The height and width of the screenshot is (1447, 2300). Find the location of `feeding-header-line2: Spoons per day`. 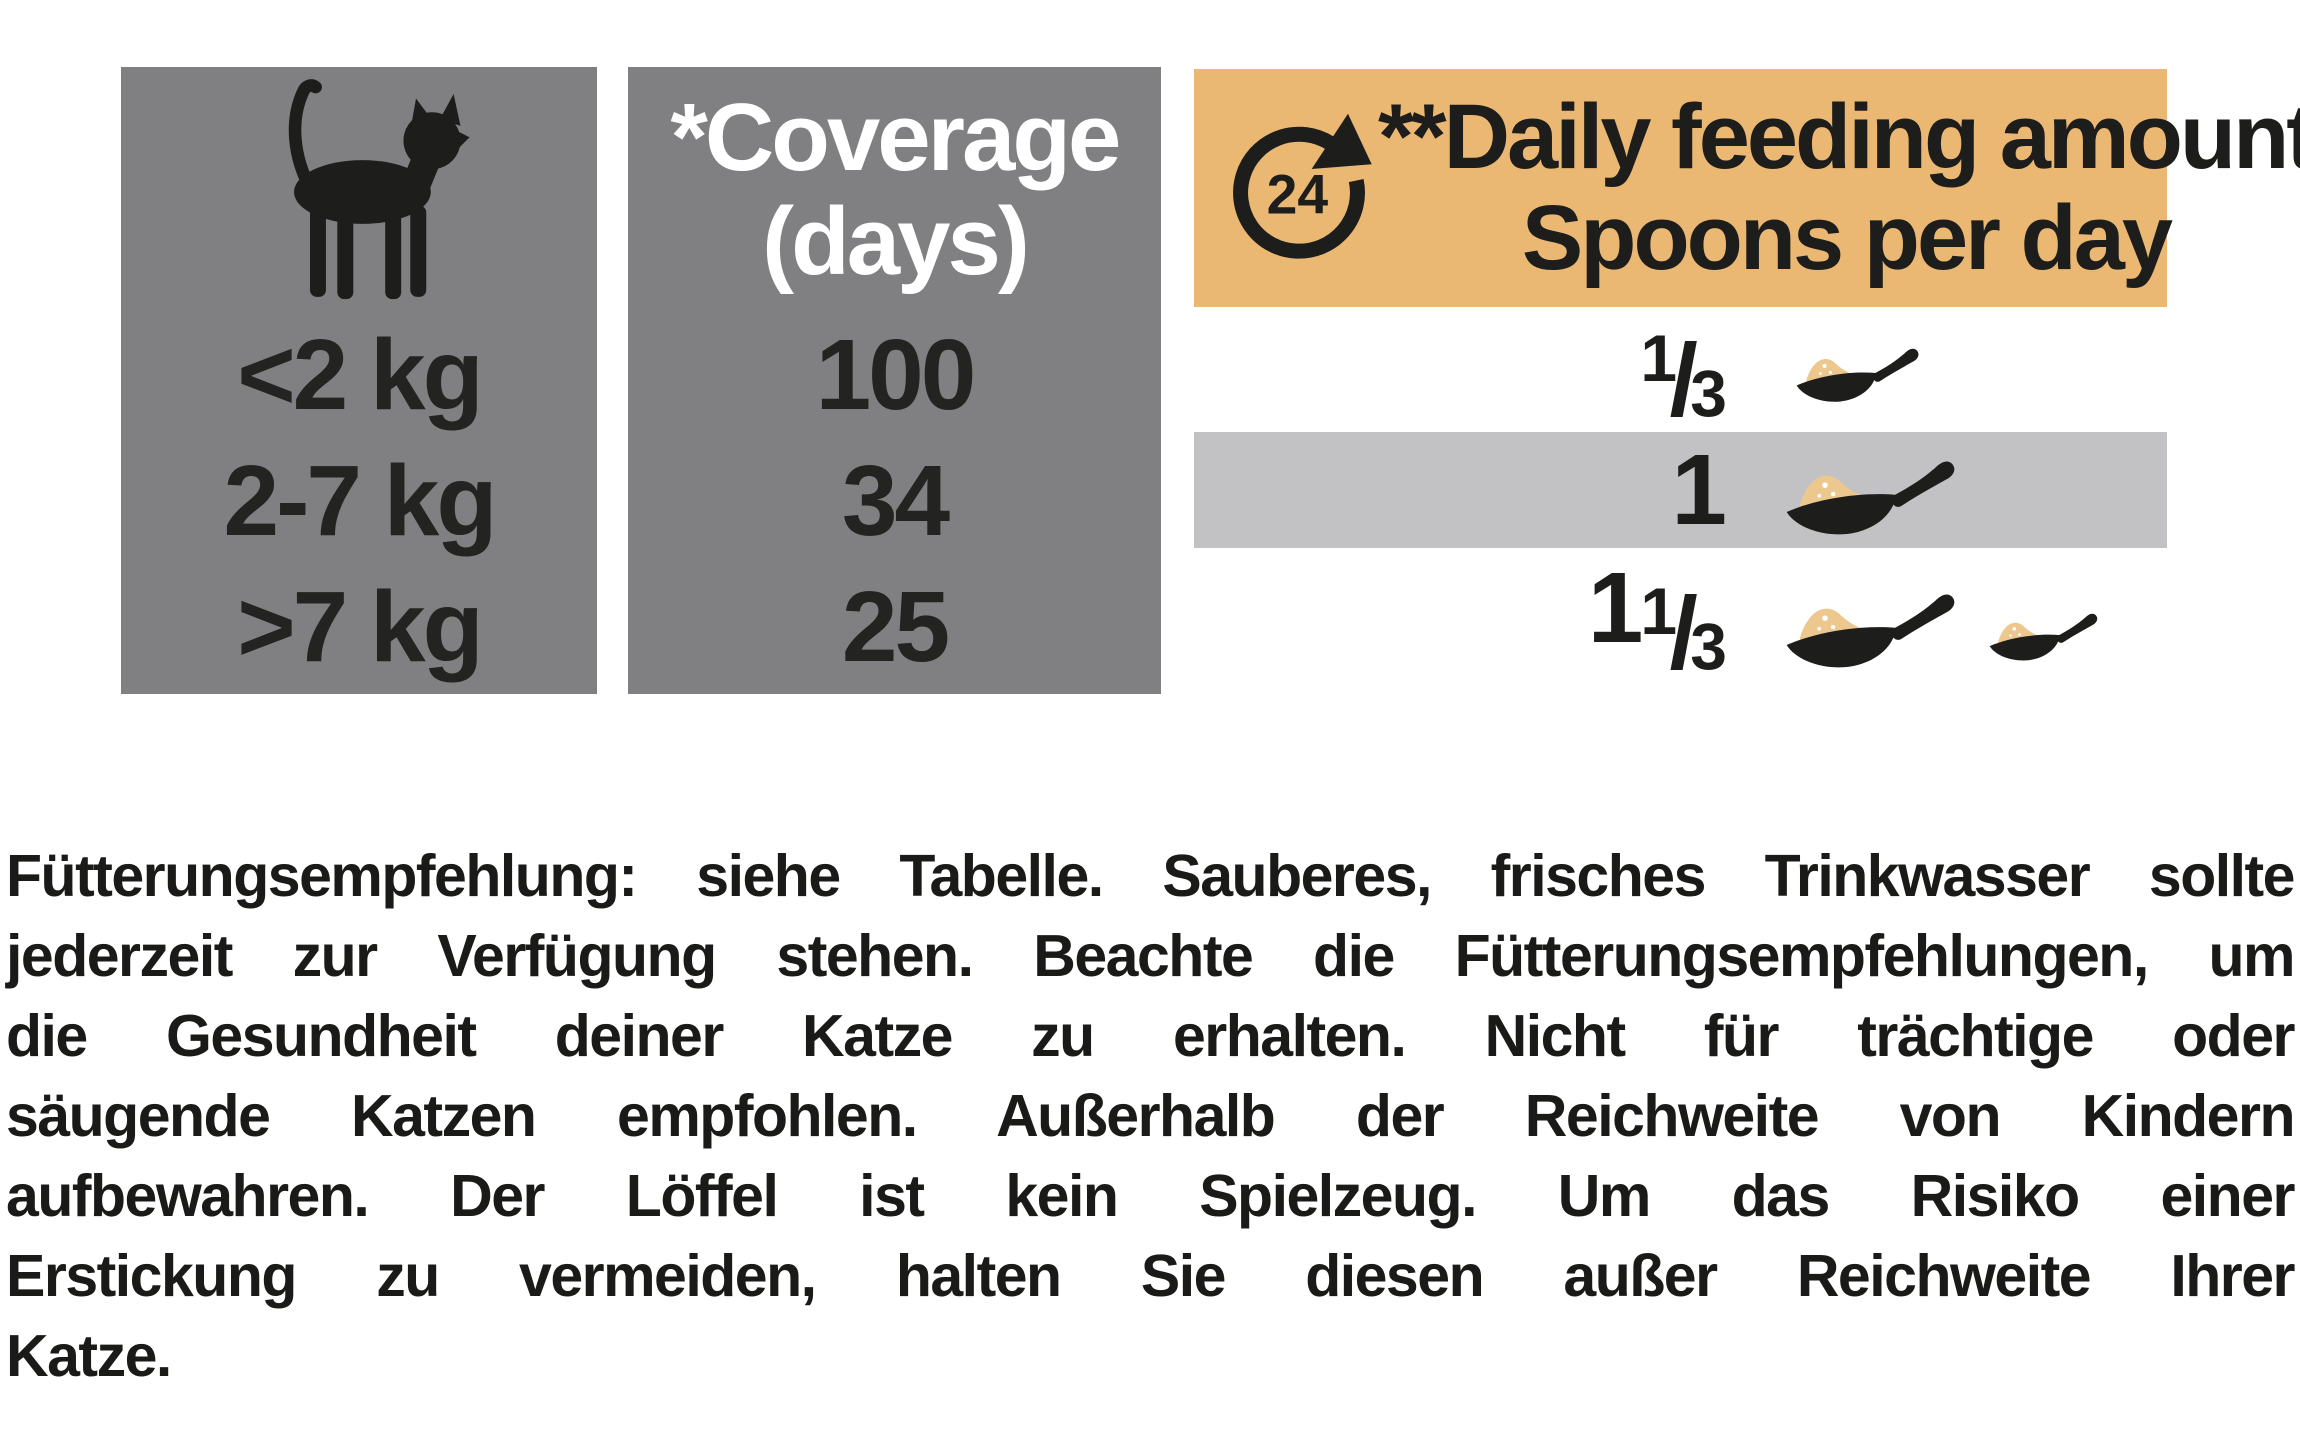

feeding-header-line2: Spoons per day is located at coordinates (1847, 238).